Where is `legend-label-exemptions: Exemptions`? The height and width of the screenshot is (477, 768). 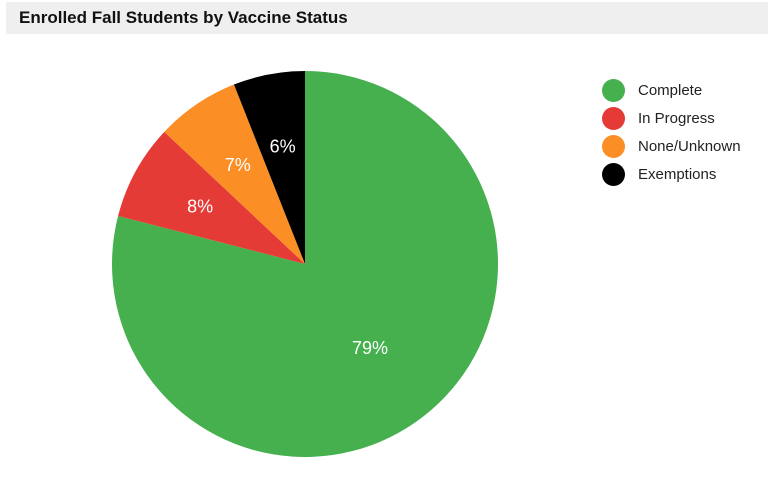
legend-label-exemptions: Exemptions is located at coordinates (677, 174).